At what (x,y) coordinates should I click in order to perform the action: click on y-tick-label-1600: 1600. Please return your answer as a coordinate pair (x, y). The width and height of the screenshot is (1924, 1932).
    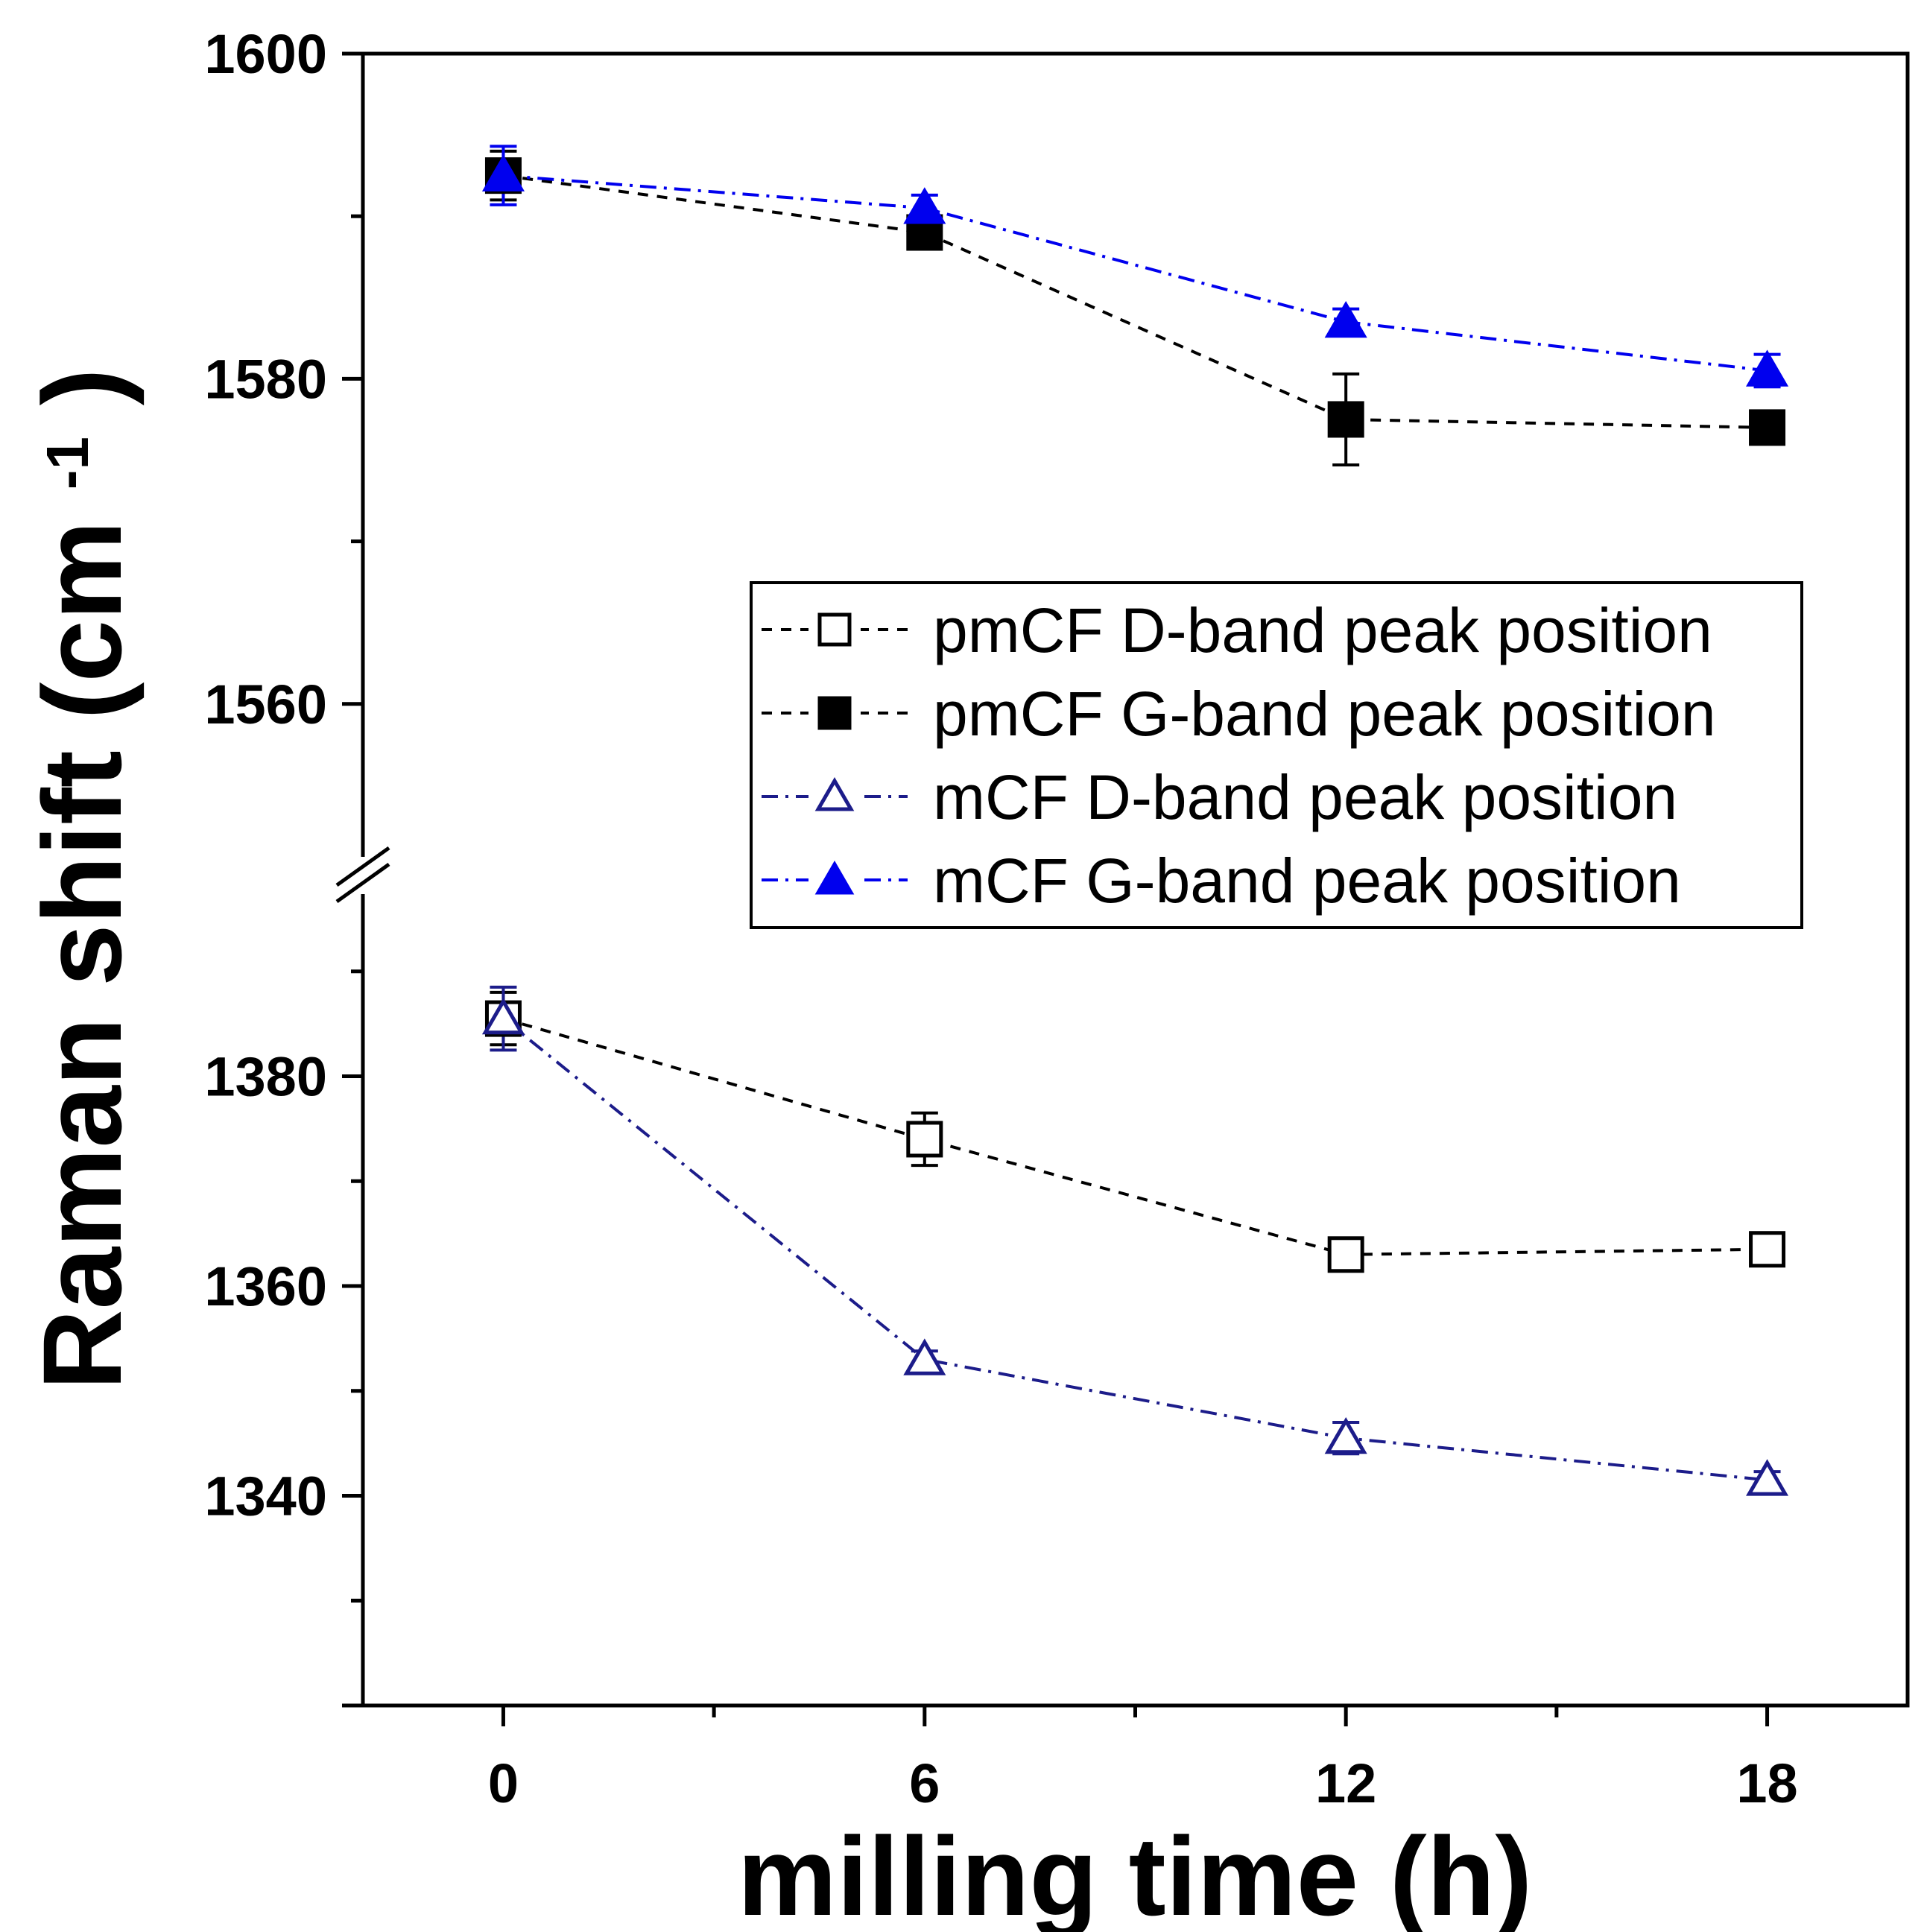
    Looking at the image, I should click on (265, 54).